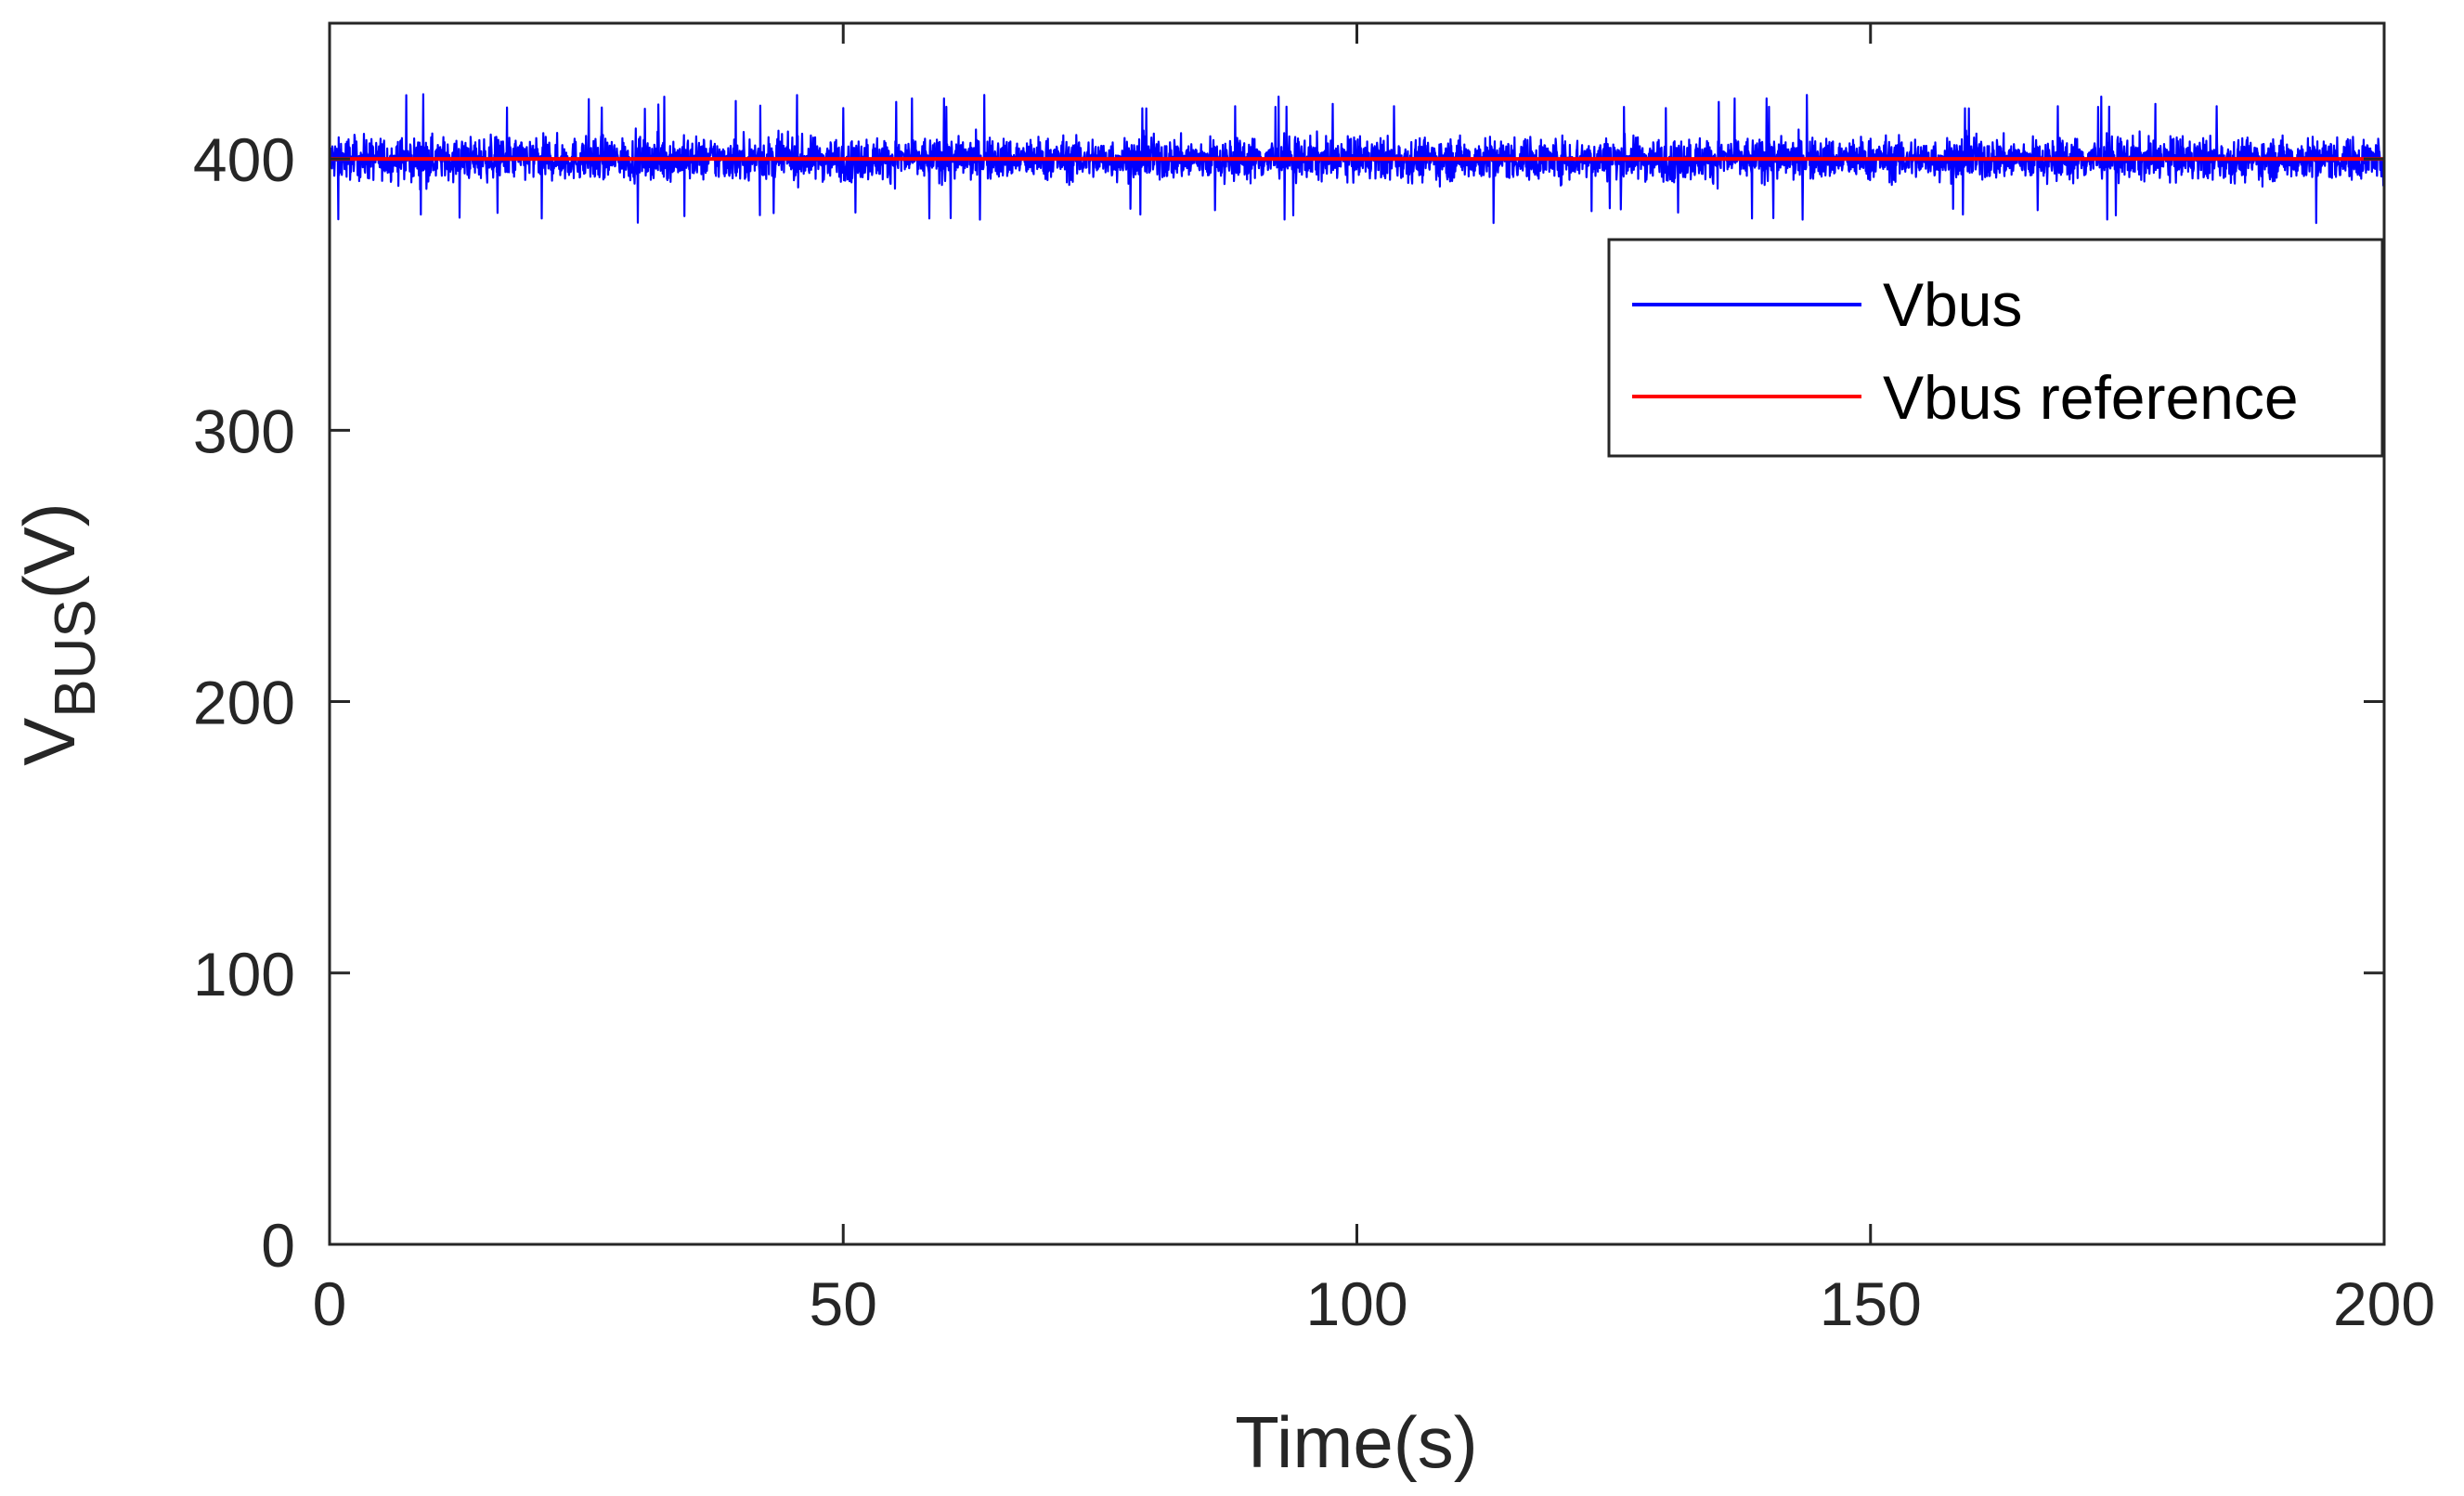 The width and height of the screenshot is (2464, 1496). What do you see at coordinates (244, 431) in the screenshot?
I see `y-tick-label: 300` at bounding box center [244, 431].